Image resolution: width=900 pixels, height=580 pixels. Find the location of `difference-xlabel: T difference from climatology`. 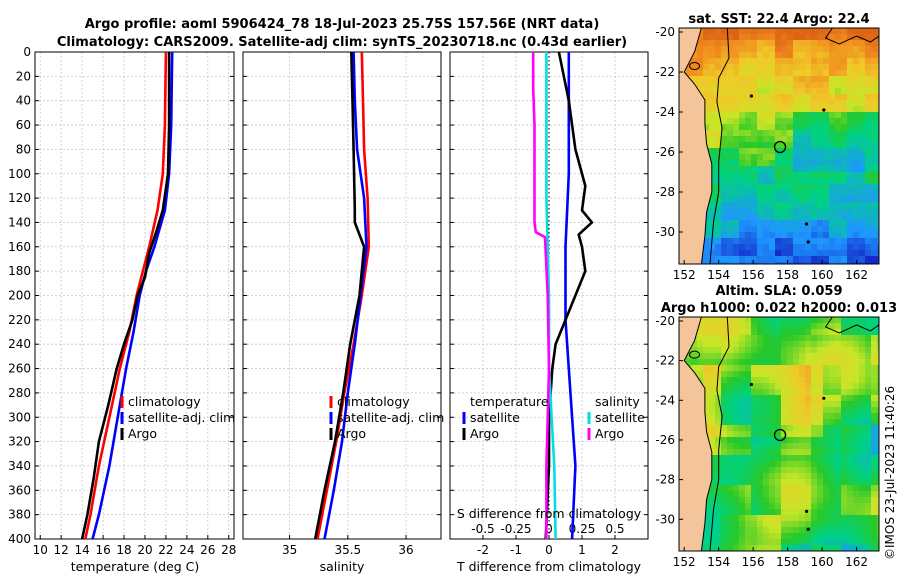

difference-xlabel: T difference from climatology is located at coordinates (549, 566).